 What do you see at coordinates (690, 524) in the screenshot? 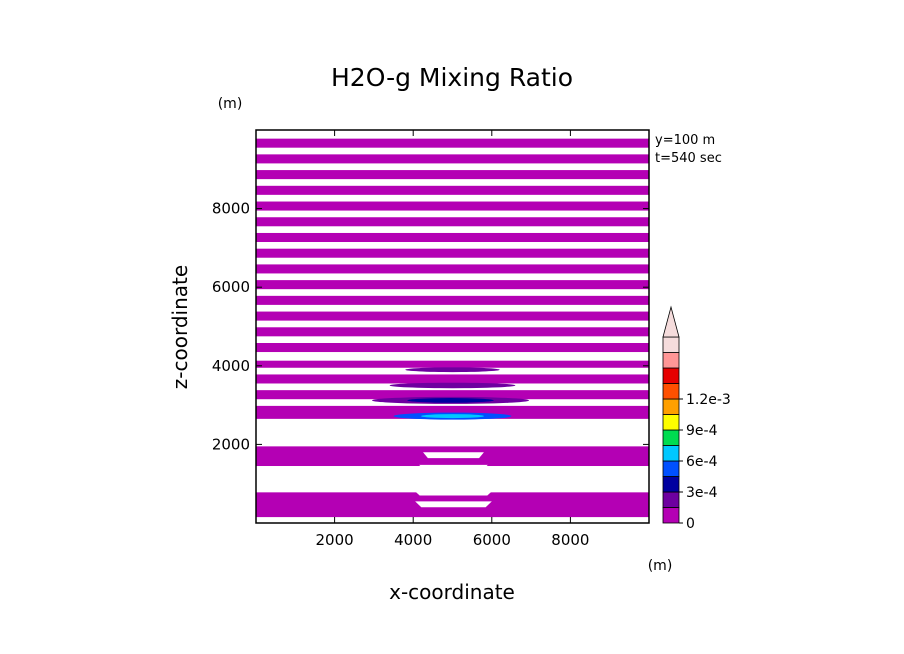
I see `colorbar-tick-label-0: 0` at bounding box center [690, 524].